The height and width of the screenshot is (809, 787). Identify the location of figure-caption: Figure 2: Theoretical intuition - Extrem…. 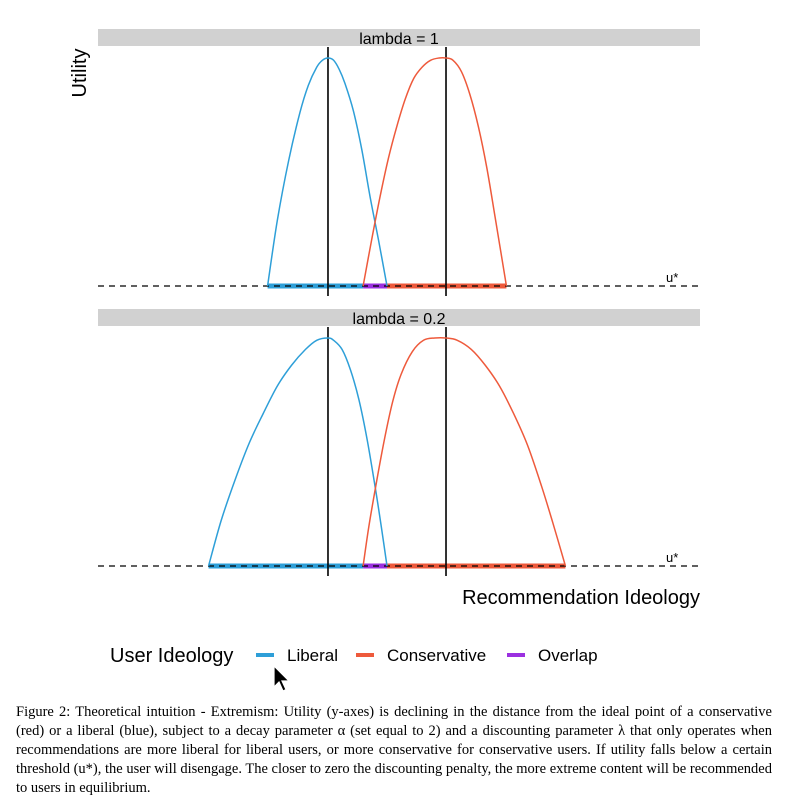
(394, 750).